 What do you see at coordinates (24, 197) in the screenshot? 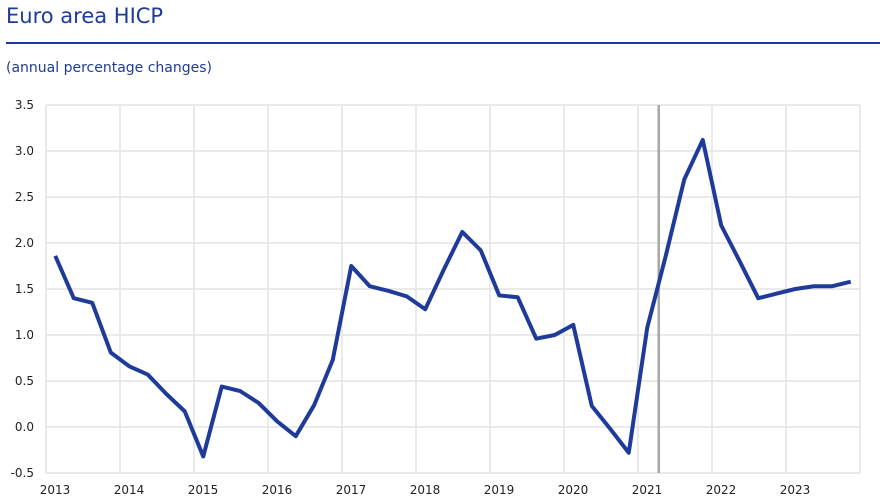
I see `y-tick-label: 2.5` at bounding box center [24, 197].